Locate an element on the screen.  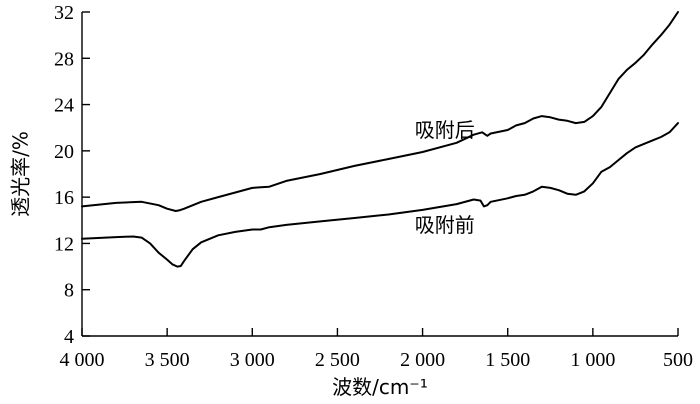
series-annotation: 吸附前 is located at coordinates (445, 225).